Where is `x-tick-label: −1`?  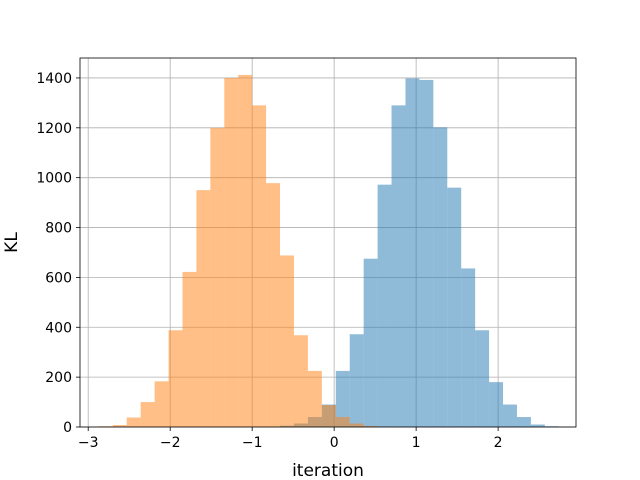
x-tick-label: −1 is located at coordinates (252, 443).